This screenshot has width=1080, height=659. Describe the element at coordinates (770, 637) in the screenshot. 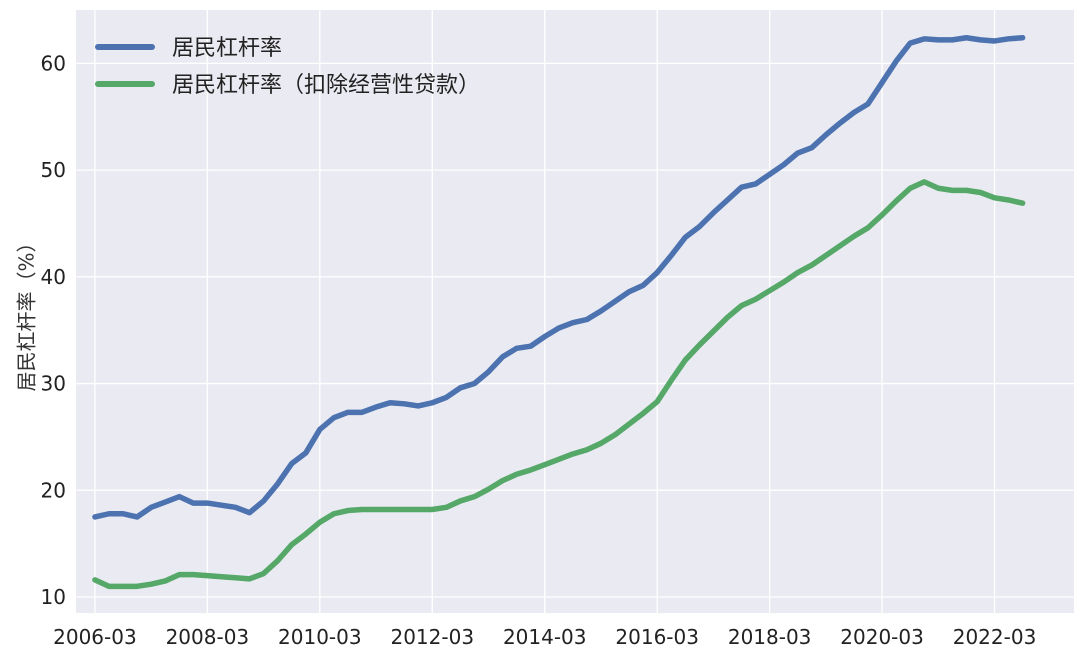

I see `x-tick-label: 2018-03` at that location.